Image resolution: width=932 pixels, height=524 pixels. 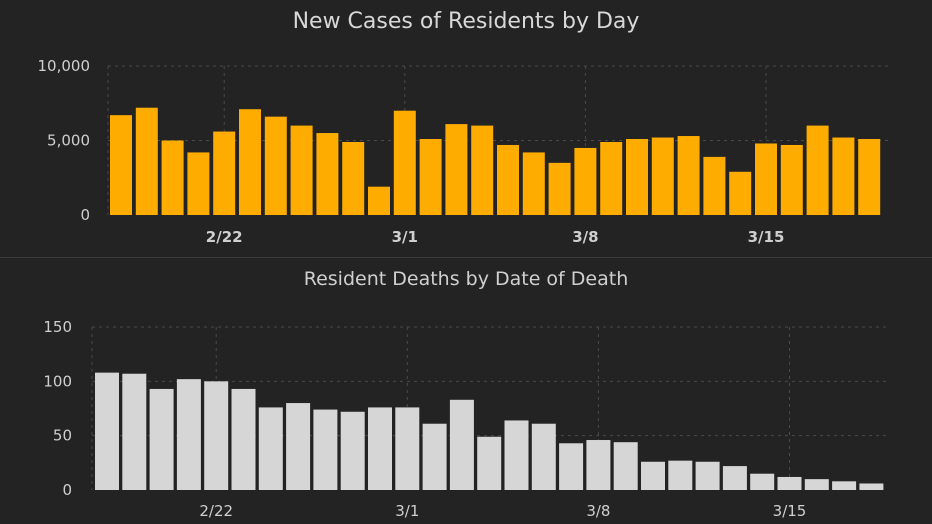 I want to click on y-tick-label: 10,000, so click(x=64, y=66).